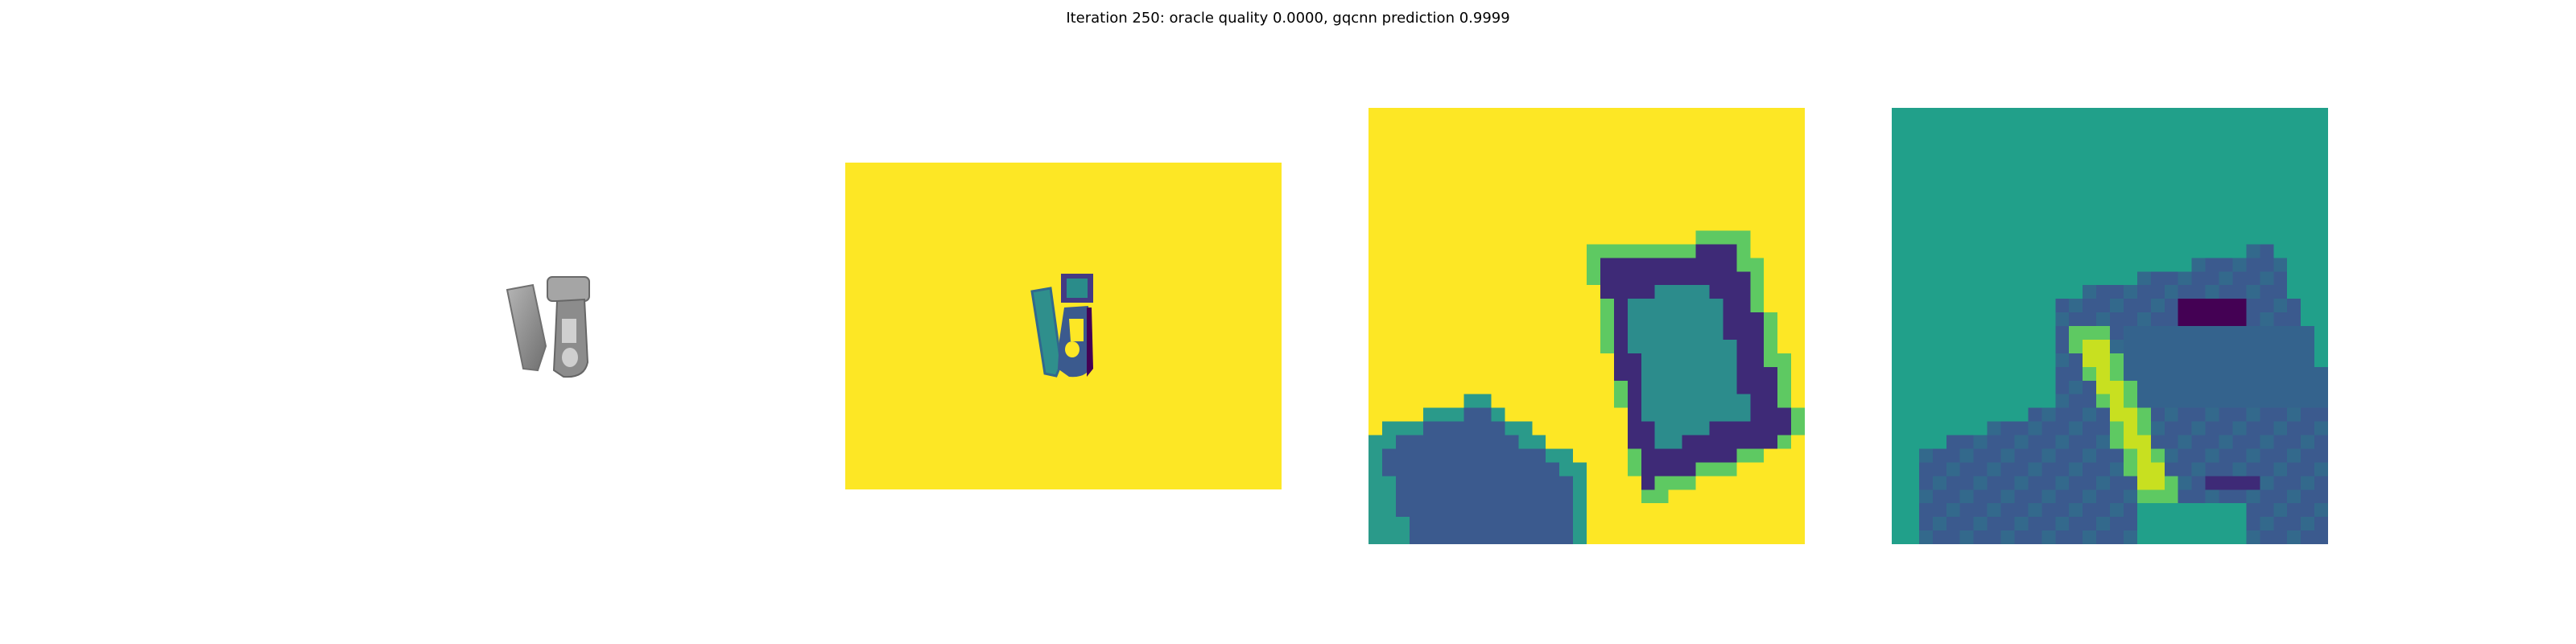 Image resolution: width=2576 pixels, height=644 pixels. I want to click on depth-crop-image, so click(1586, 326).